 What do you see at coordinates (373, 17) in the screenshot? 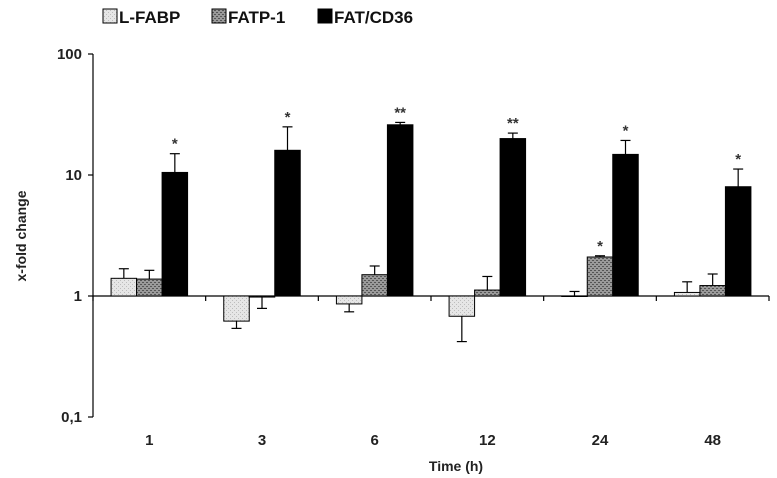
I see `legend-label-fat-cd36: FAT/CD36` at bounding box center [373, 17].